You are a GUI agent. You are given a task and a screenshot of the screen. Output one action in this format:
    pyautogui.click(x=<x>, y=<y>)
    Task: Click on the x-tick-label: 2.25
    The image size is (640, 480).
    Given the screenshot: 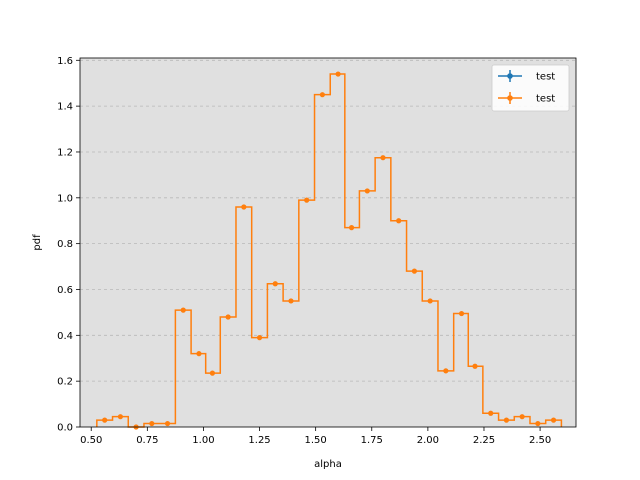 What is the action you would take?
    pyautogui.click(x=484, y=440)
    